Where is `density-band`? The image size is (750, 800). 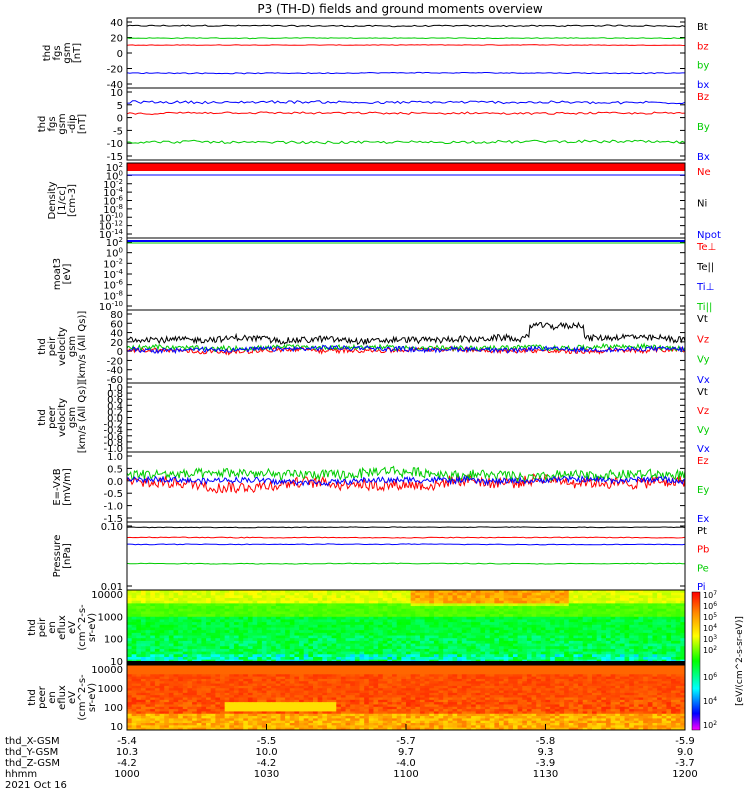 density-band is located at coordinates (406, 167).